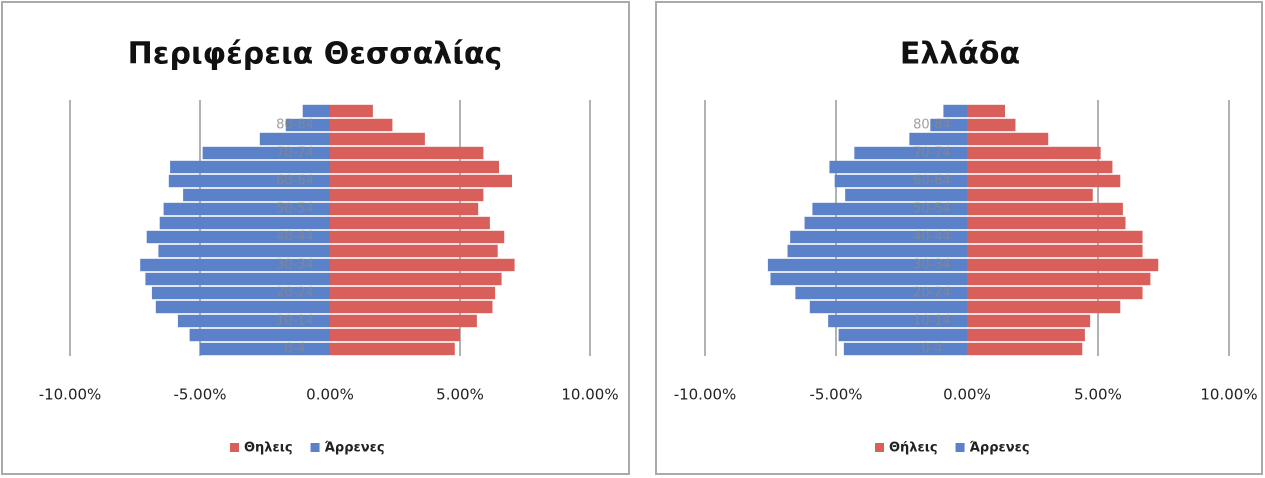  Describe the element at coordinates (268, 448) in the screenshot. I see `legend-label: Θηλεις` at that location.